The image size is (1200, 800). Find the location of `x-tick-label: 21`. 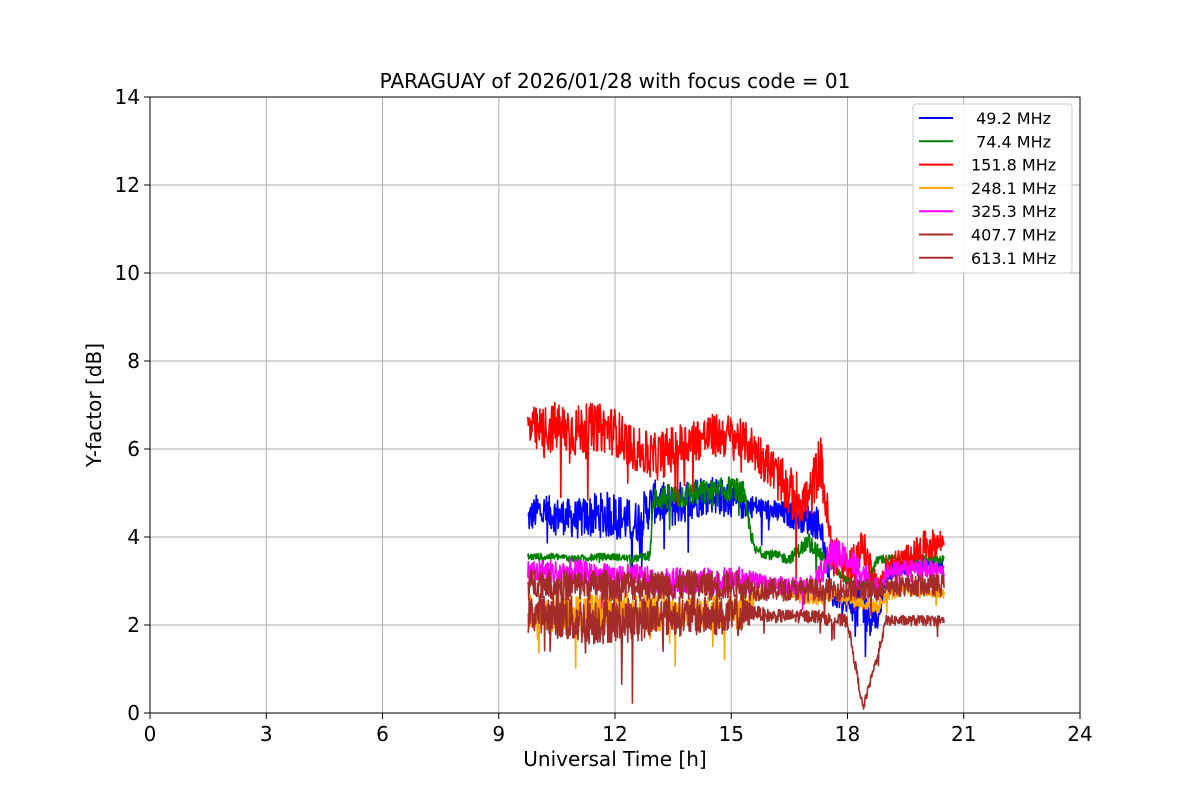

x-tick-label: 21 is located at coordinates (963, 734).